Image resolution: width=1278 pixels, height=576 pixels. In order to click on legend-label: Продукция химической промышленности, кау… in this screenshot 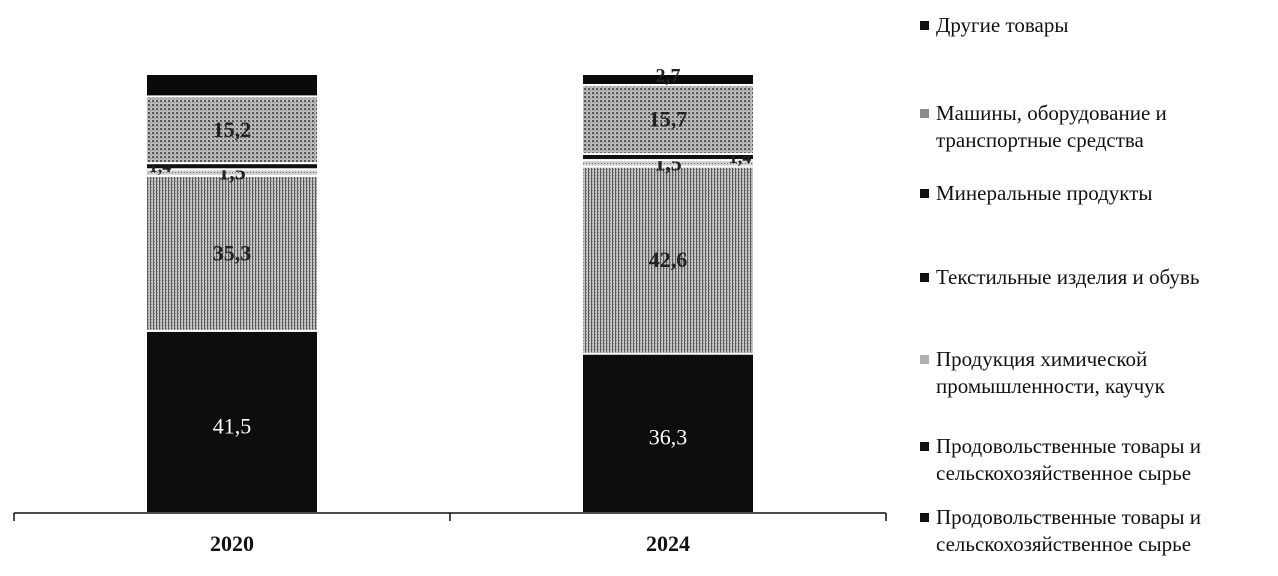, I will do `click(1050, 372)`.